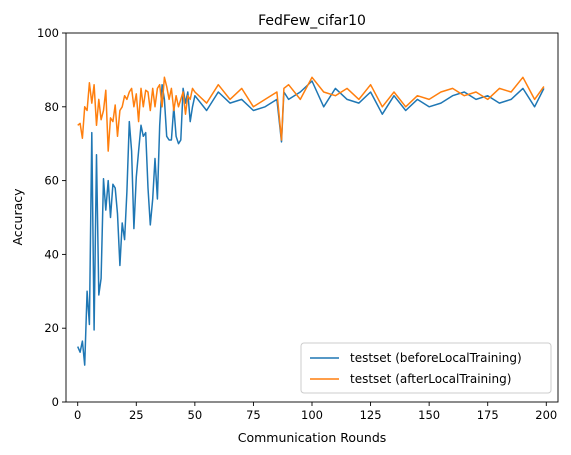 The image size is (571, 455). What do you see at coordinates (77, 415) in the screenshot?
I see `x-tick-label: 0` at bounding box center [77, 415].